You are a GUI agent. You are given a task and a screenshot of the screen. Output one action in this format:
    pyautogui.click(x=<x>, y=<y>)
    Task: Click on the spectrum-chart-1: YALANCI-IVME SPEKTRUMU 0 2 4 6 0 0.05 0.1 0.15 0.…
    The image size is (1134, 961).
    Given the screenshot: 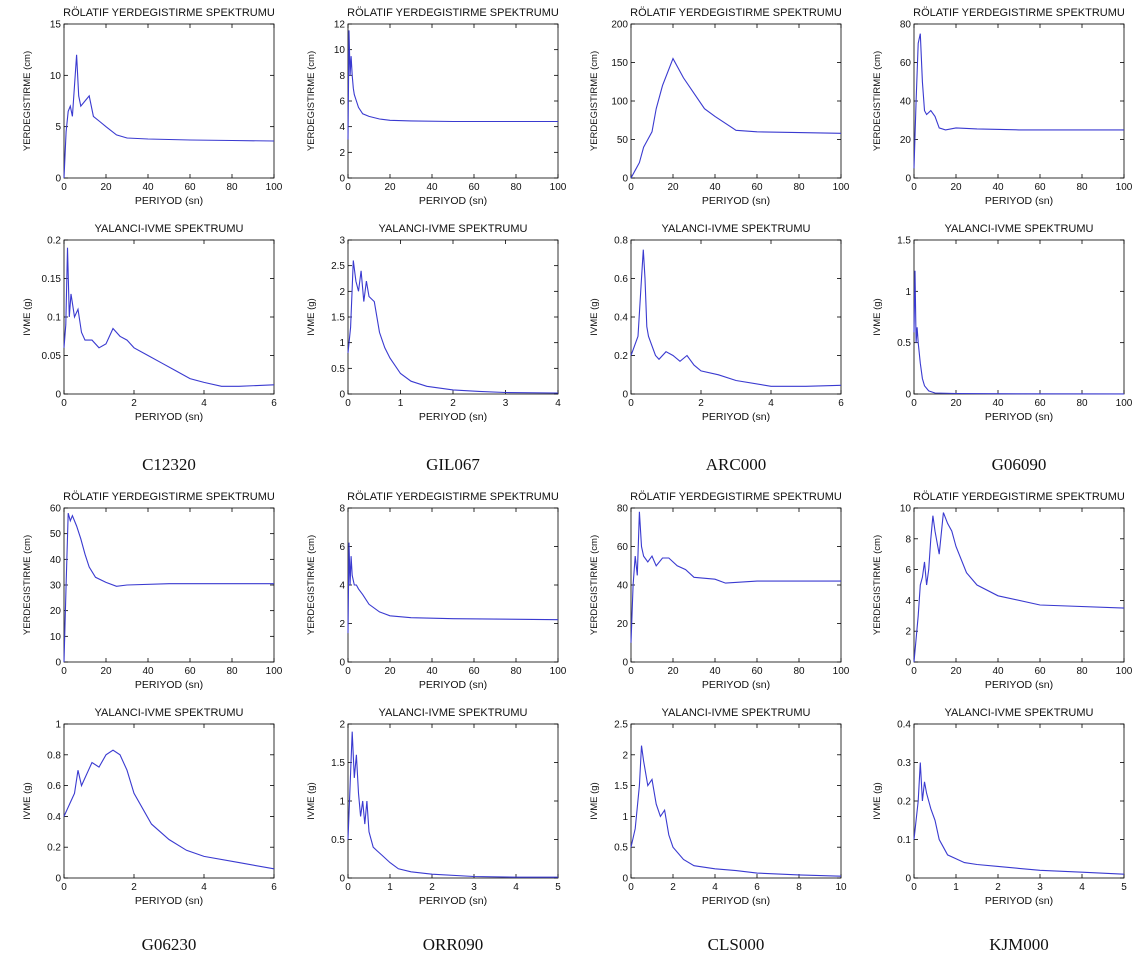 What is the action you would take?
    pyautogui.click(x=149, y=323)
    